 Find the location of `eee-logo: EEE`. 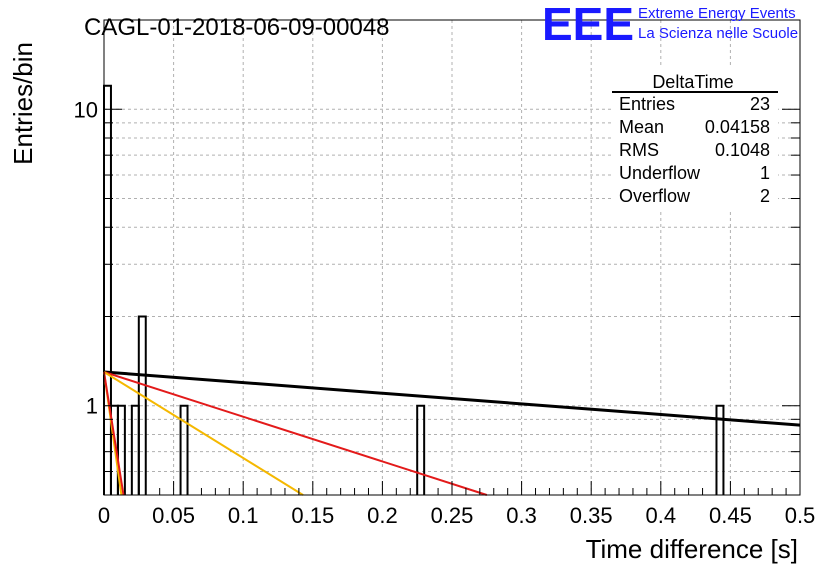

eee-logo: EEE is located at coordinates (588, 25).